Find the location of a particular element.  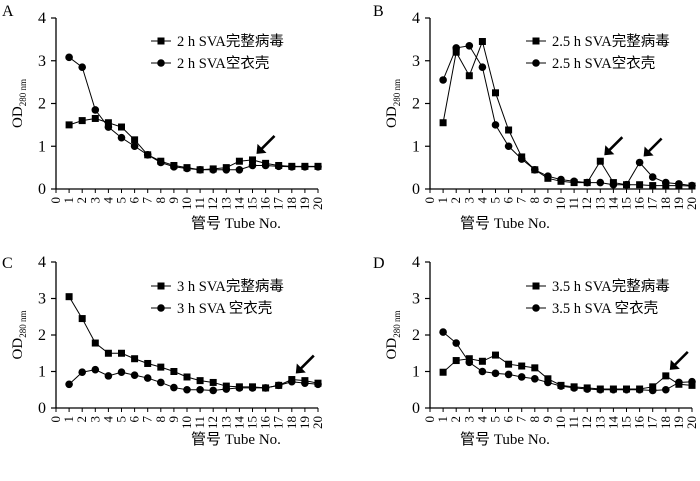

x-tick-label: 0 is located at coordinates (429, 200).